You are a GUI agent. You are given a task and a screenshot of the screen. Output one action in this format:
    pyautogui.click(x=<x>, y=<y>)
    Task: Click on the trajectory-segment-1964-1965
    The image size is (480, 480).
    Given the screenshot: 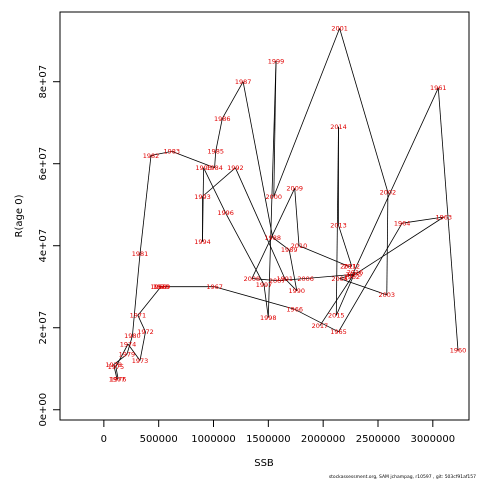 What is the action you would take?
    pyautogui.click(x=370, y=277)
    